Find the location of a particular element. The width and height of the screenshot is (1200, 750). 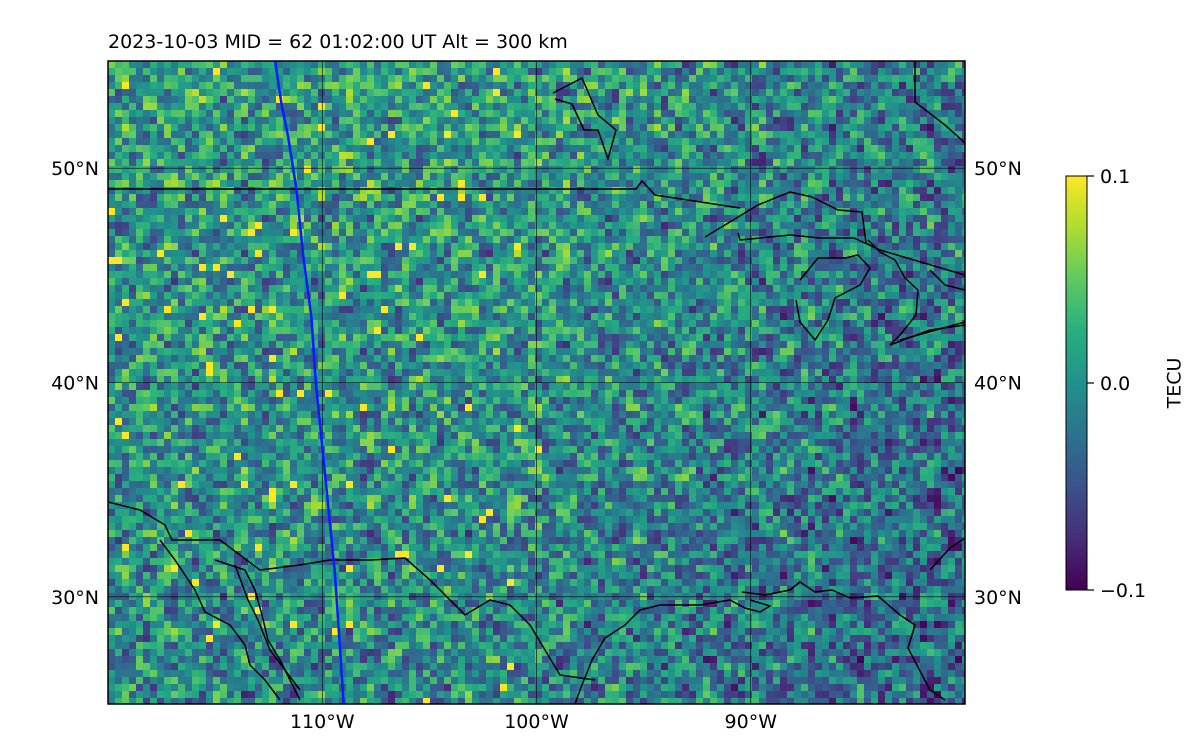

colorbar-label: TECU is located at coordinates (1175, 384).